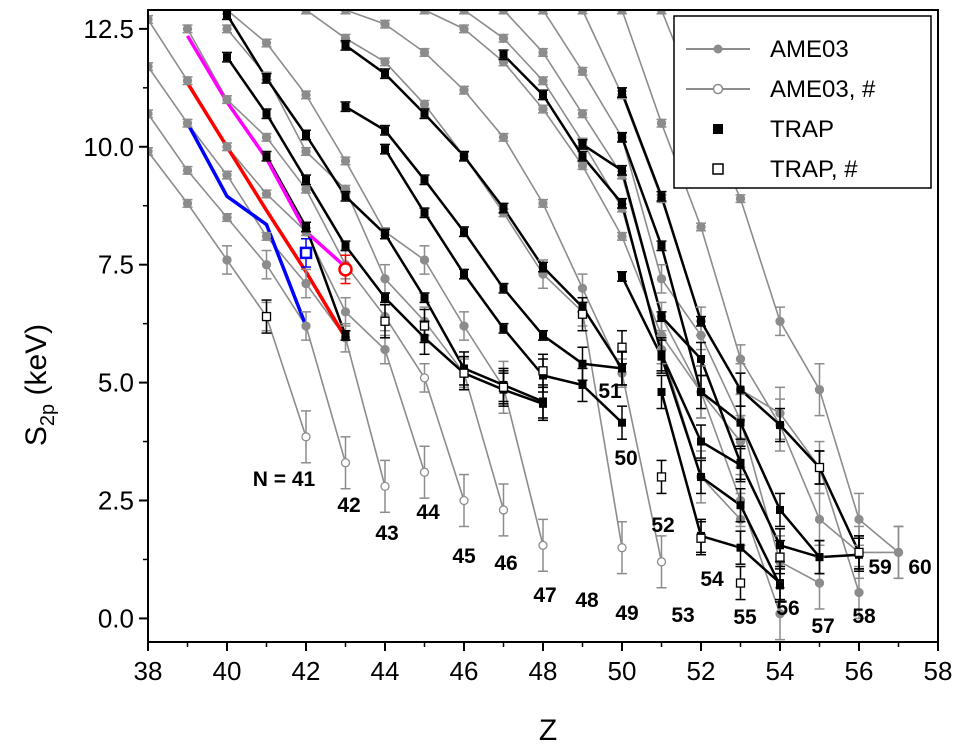  I want to click on y-tick-label: 0.0, so click(116, 618).